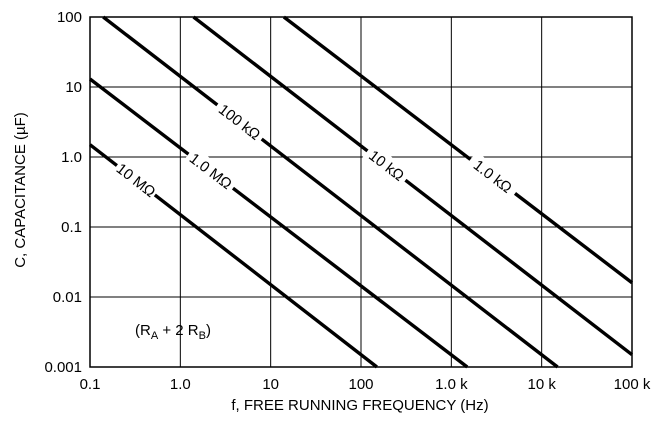  What do you see at coordinates (202, 336) in the screenshot?
I see `annotation-sub-b: B` at bounding box center [202, 336].